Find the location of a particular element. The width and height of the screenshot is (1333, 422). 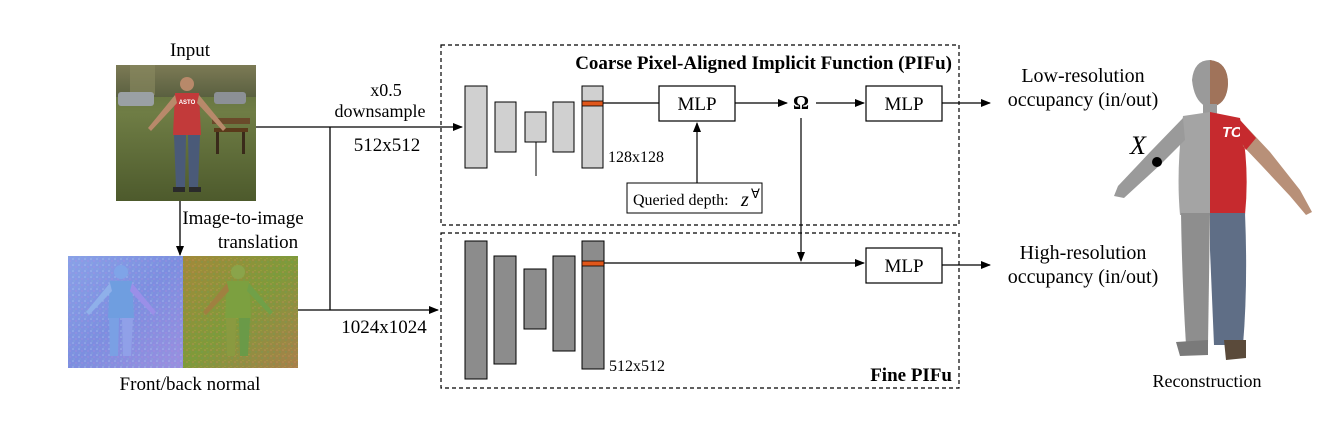

reconstruction-label: Reconstruction is located at coordinates (1207, 381).